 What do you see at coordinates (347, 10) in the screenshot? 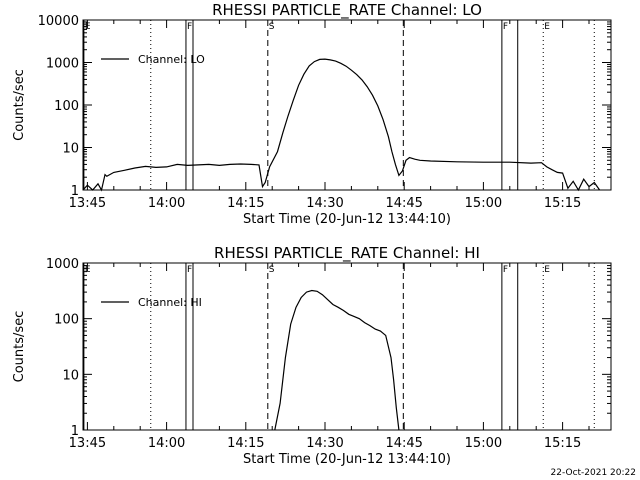
I see `chart-title: RHESSI PARTICLE_RATE Channel: LO` at bounding box center [347, 10].